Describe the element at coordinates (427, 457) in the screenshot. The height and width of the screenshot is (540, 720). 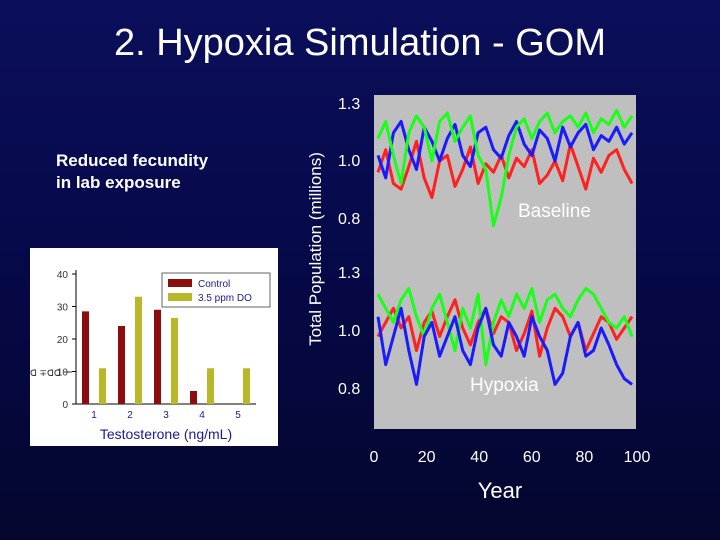
I see `x-tick-label: 20` at that location.